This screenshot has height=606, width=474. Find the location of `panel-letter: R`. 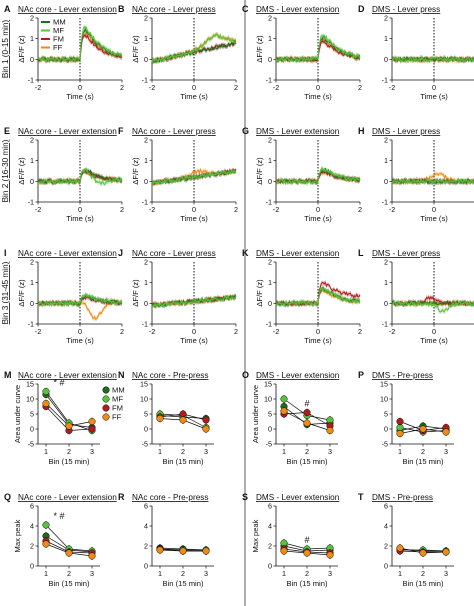

panel-letter: R is located at coordinates (121, 497).